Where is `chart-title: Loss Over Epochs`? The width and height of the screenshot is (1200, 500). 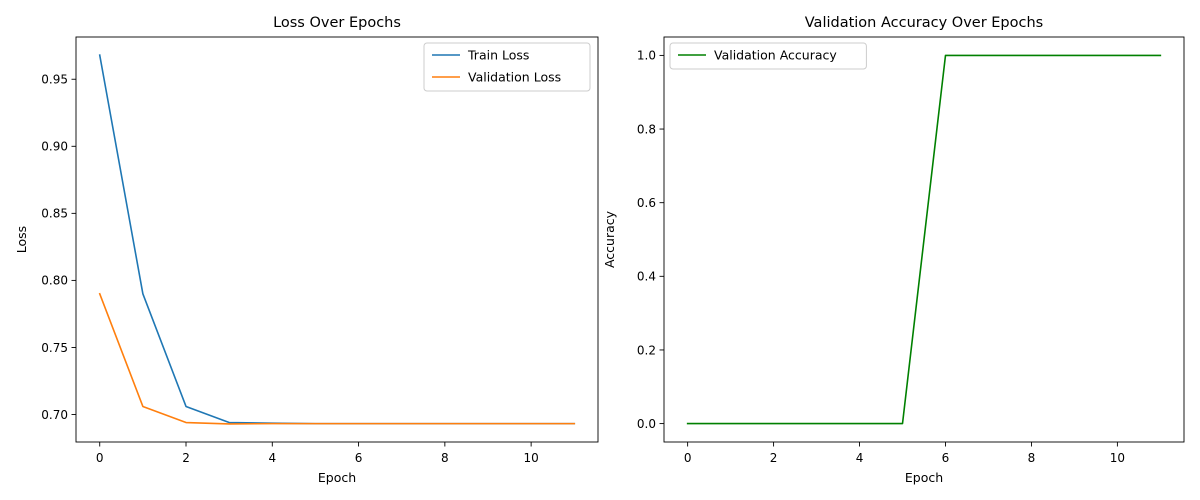
chart-title: Loss Over Epochs is located at coordinates (337, 23).